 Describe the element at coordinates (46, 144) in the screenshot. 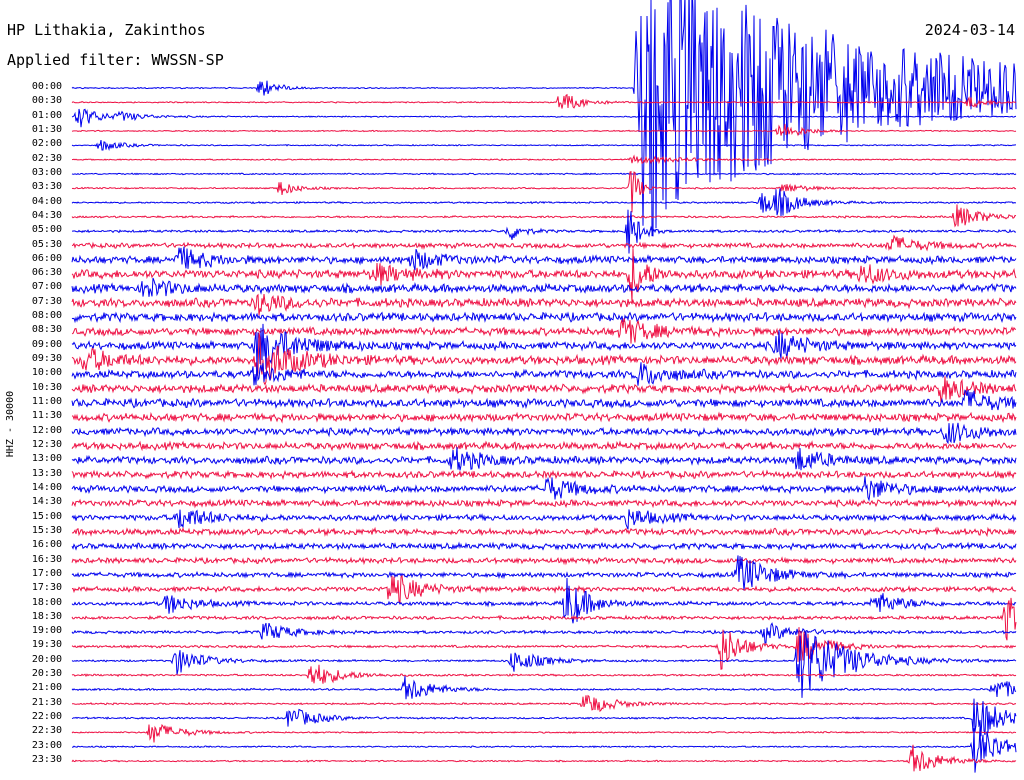

I see `time-label: 02:00` at that location.